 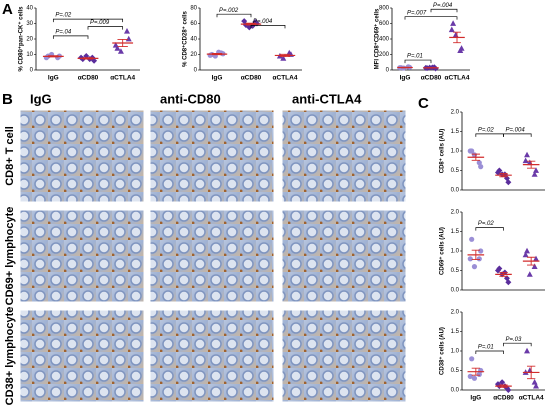 I want to click on y-tick-label: 10, so click(x=29, y=55).